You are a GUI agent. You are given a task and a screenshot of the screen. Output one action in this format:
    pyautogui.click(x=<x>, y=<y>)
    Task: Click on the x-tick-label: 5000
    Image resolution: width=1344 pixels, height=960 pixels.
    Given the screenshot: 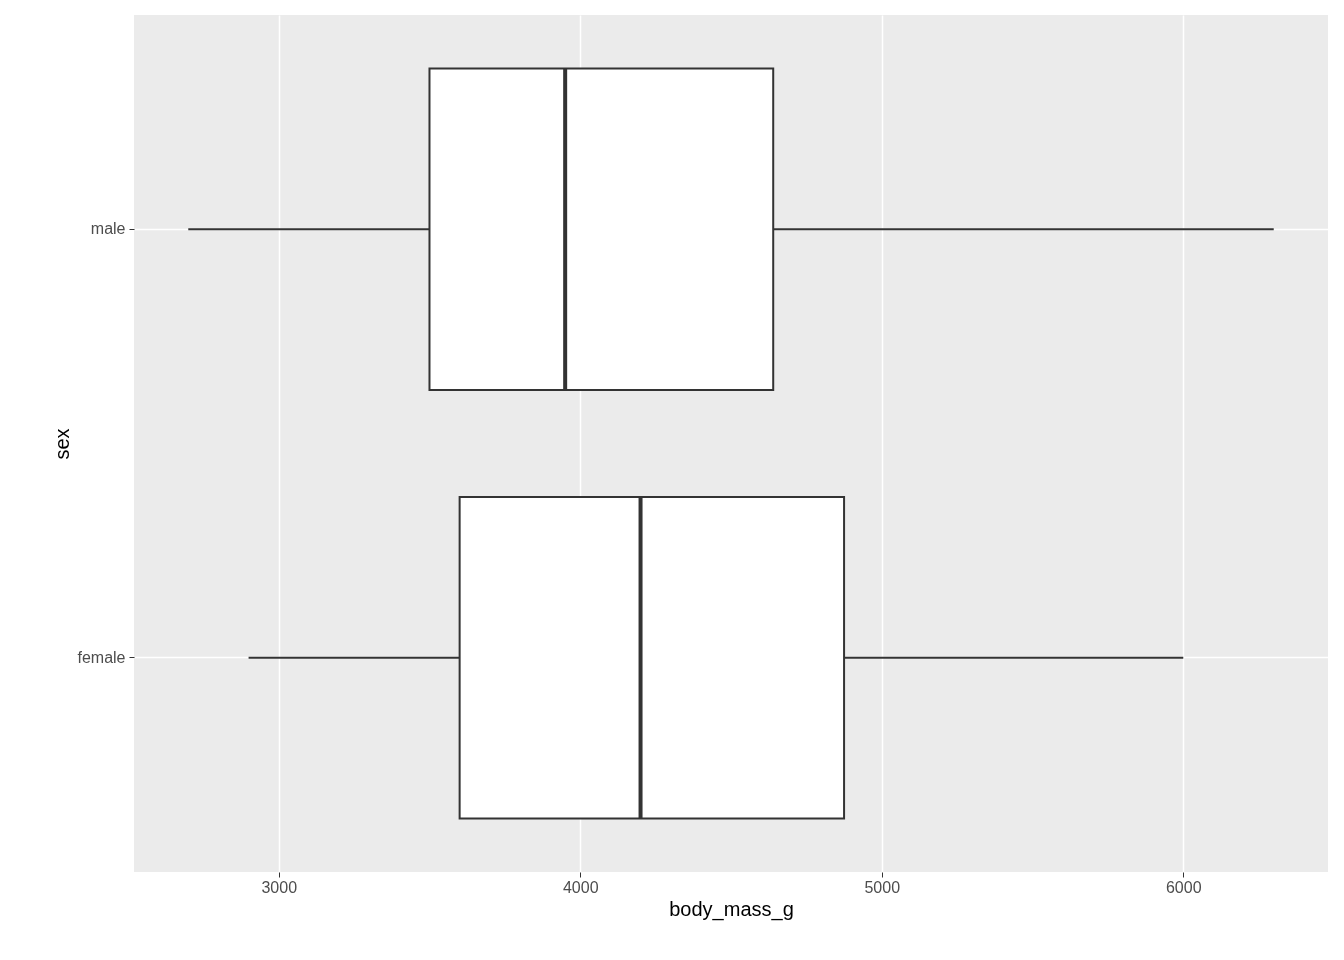 What is the action you would take?
    pyautogui.click(x=882, y=887)
    